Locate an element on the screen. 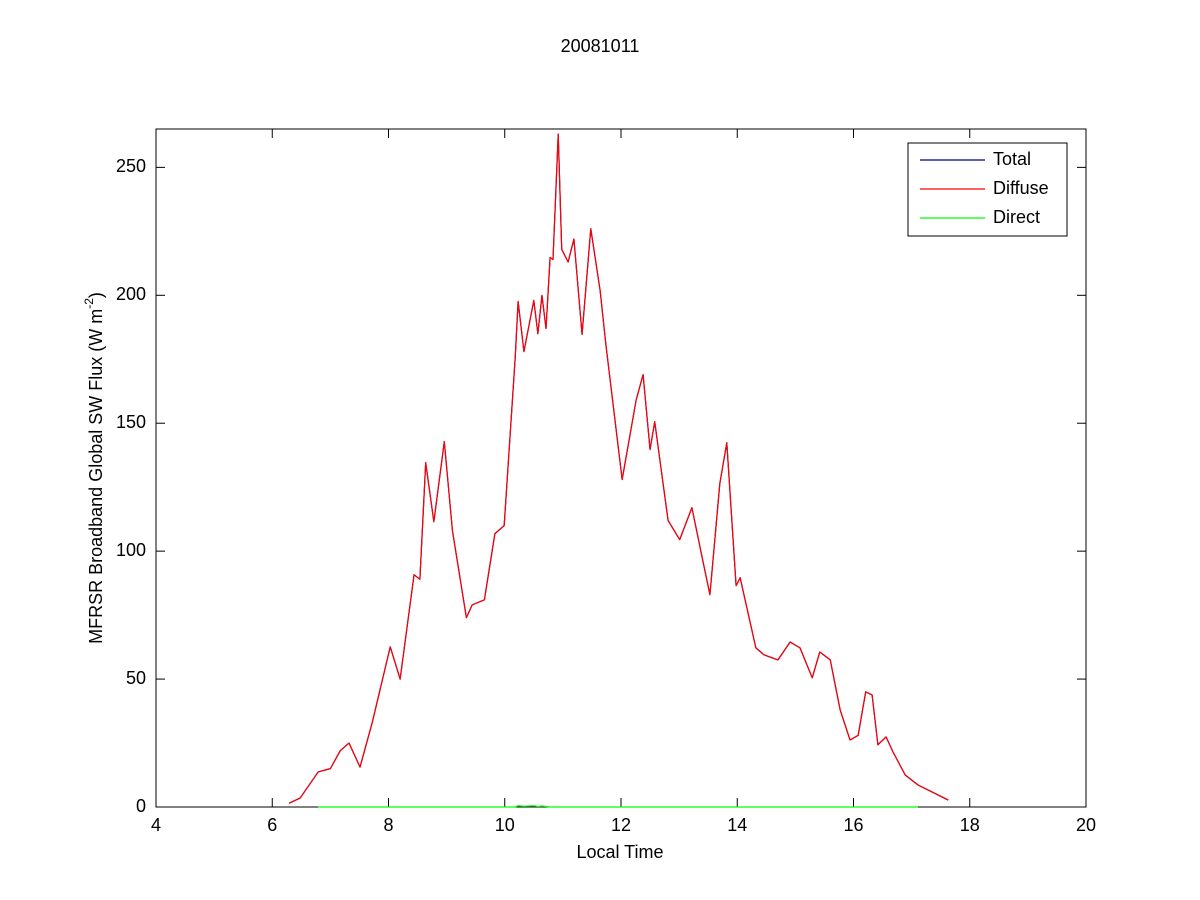  x-tick-label: 4 is located at coordinates (156, 825).